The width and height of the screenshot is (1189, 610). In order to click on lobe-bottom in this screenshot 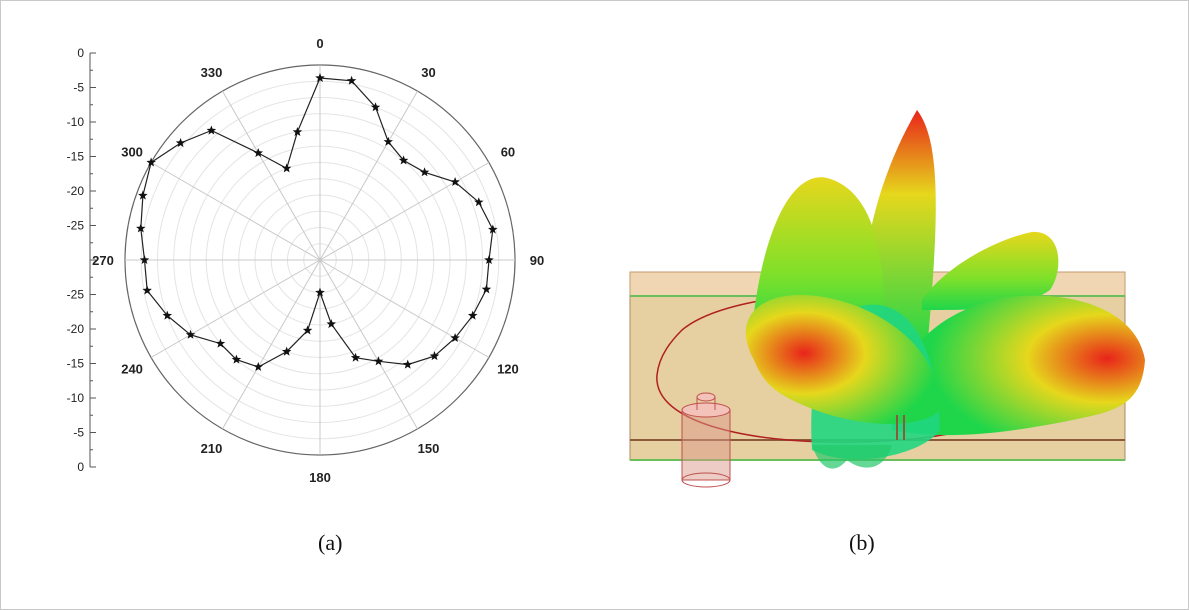, I will do `click(852, 457)`.